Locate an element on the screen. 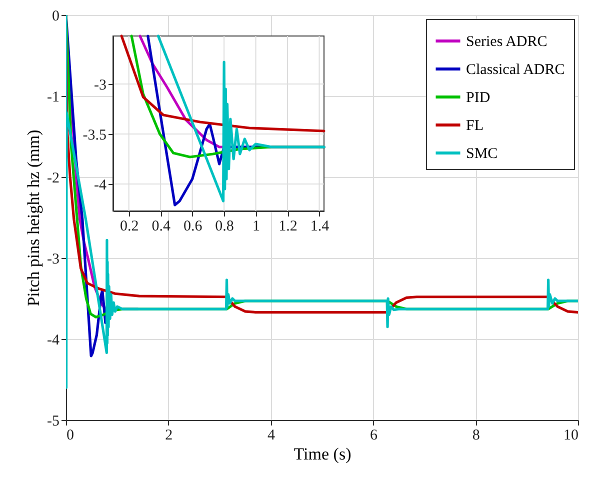  x-tick-label: 8 is located at coordinates (476, 436).